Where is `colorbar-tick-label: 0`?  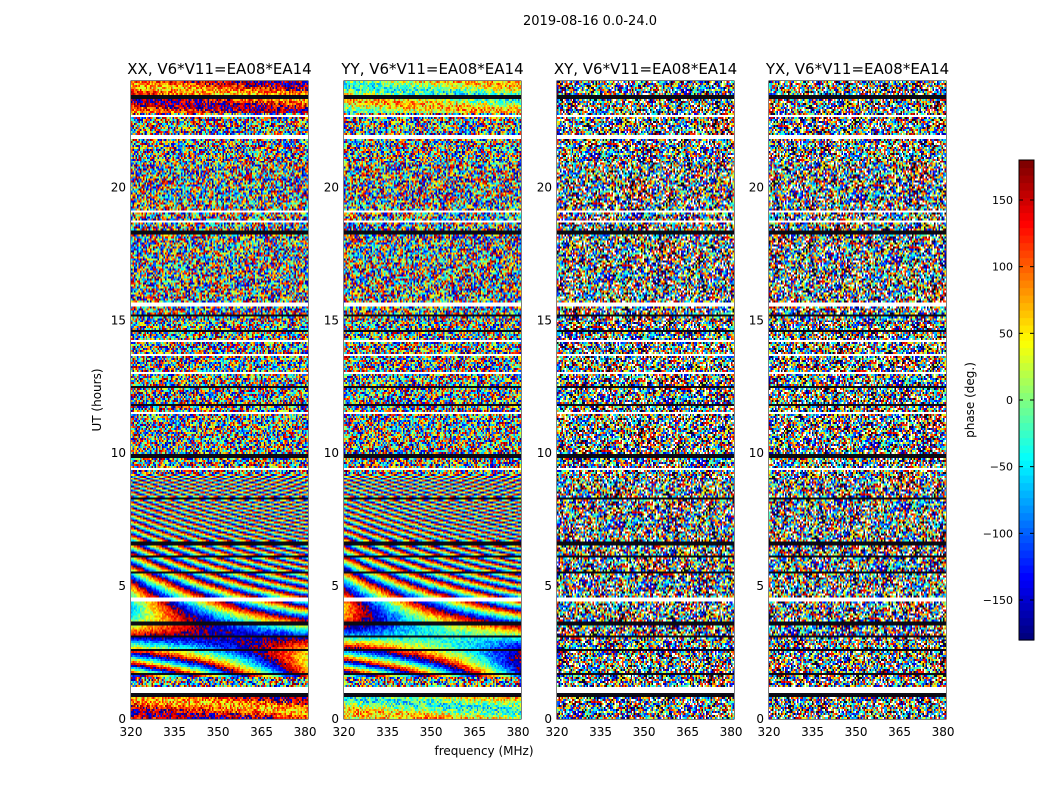 colorbar-tick-label: 0 is located at coordinates (1009, 400).